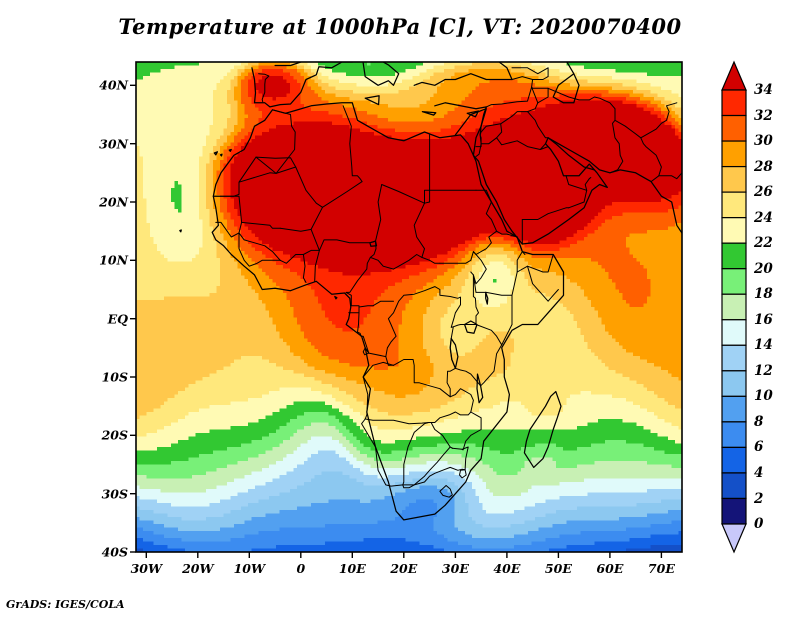  What do you see at coordinates (763, 370) in the screenshot?
I see `colorbar-tick-label: 12` at bounding box center [763, 370].